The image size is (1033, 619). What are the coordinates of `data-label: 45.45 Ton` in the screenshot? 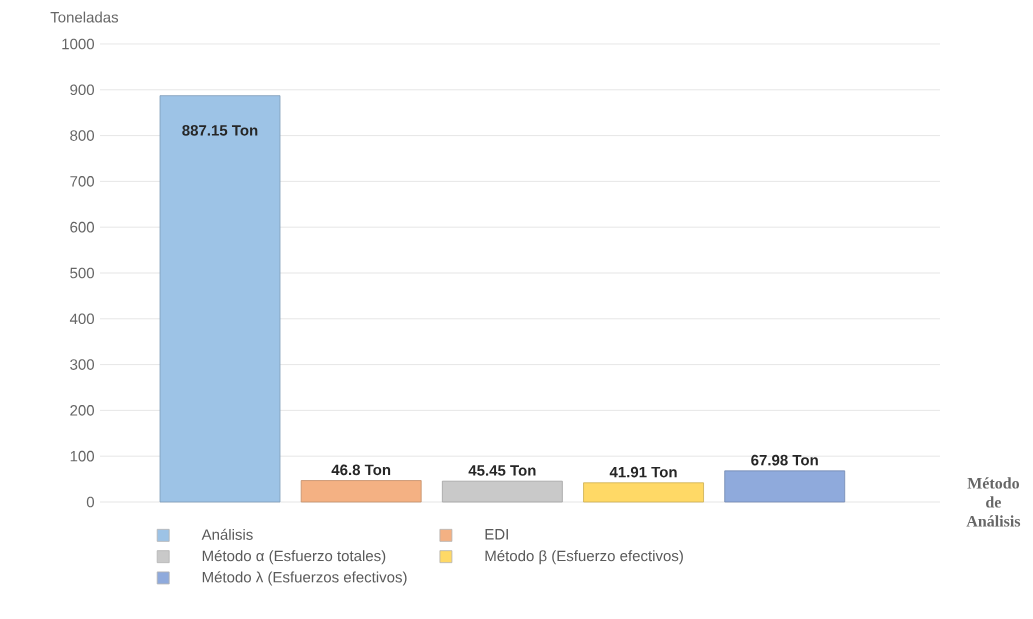 It's located at (502, 470).